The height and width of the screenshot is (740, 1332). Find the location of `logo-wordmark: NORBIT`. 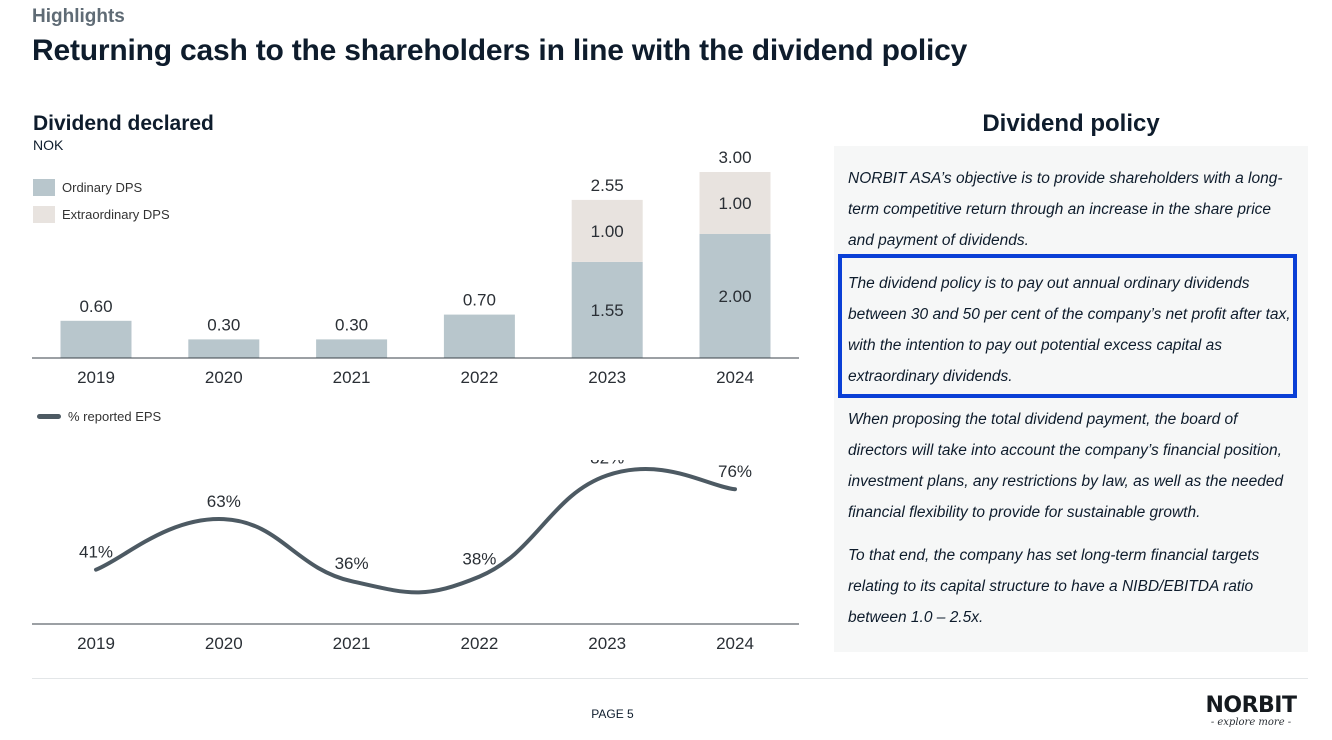

logo-wordmark: NORBIT is located at coordinates (1251, 705).